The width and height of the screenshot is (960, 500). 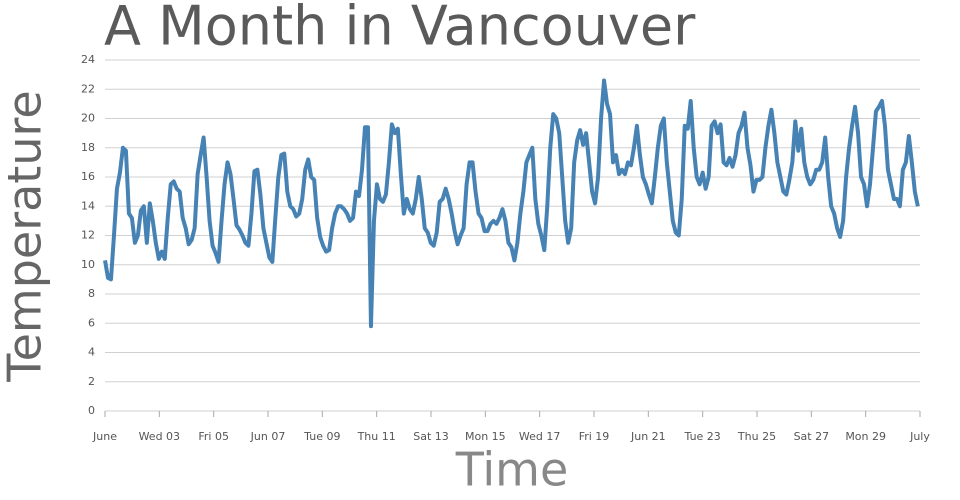 I want to click on x-tick-label: Tue 23, so click(x=702, y=436).